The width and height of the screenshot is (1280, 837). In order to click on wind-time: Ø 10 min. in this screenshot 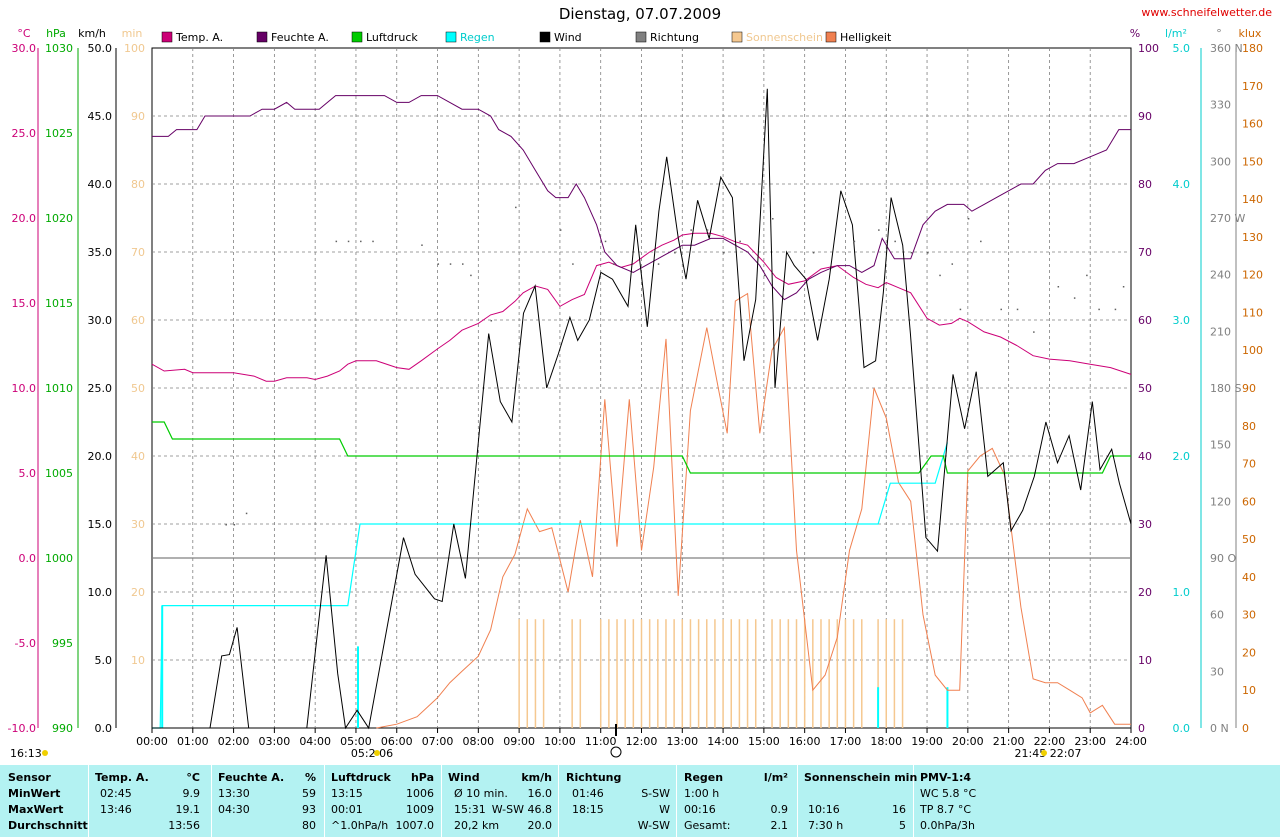, I will do `click(481, 793)`.